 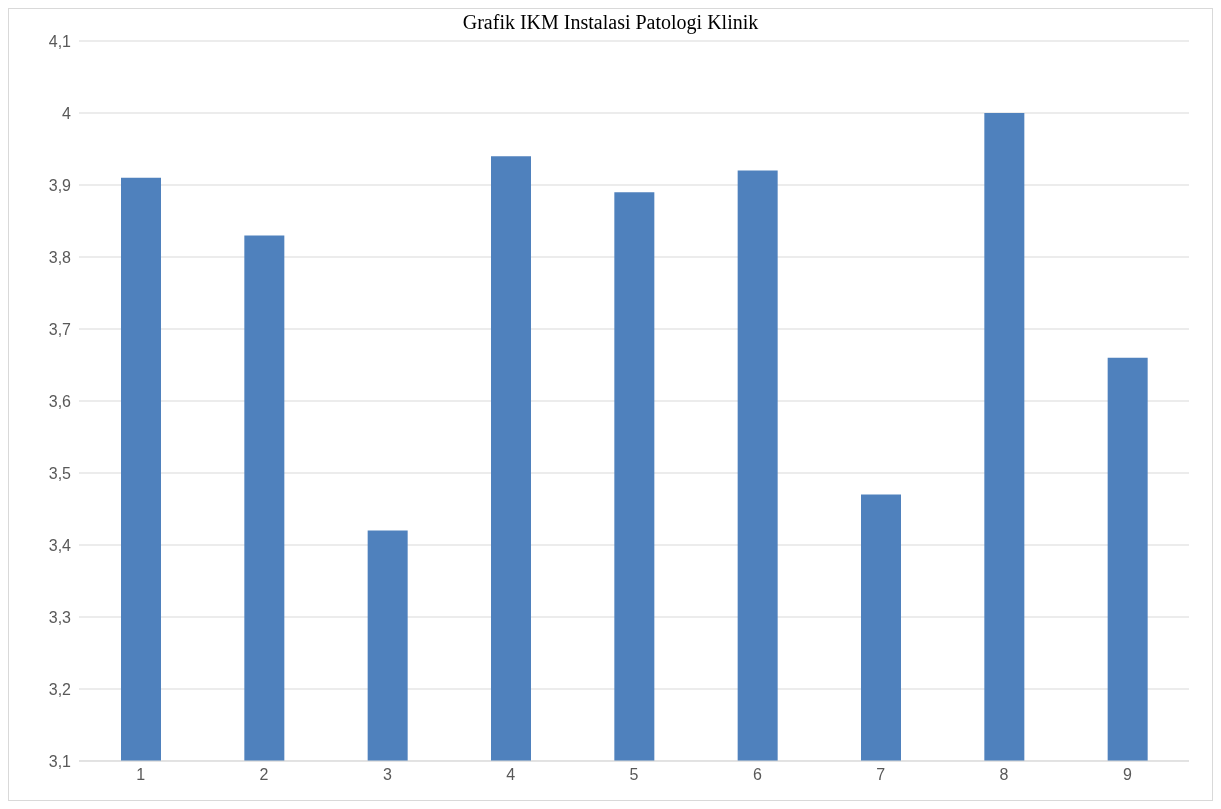 I want to click on x-tick-label: 1, so click(x=141, y=775).